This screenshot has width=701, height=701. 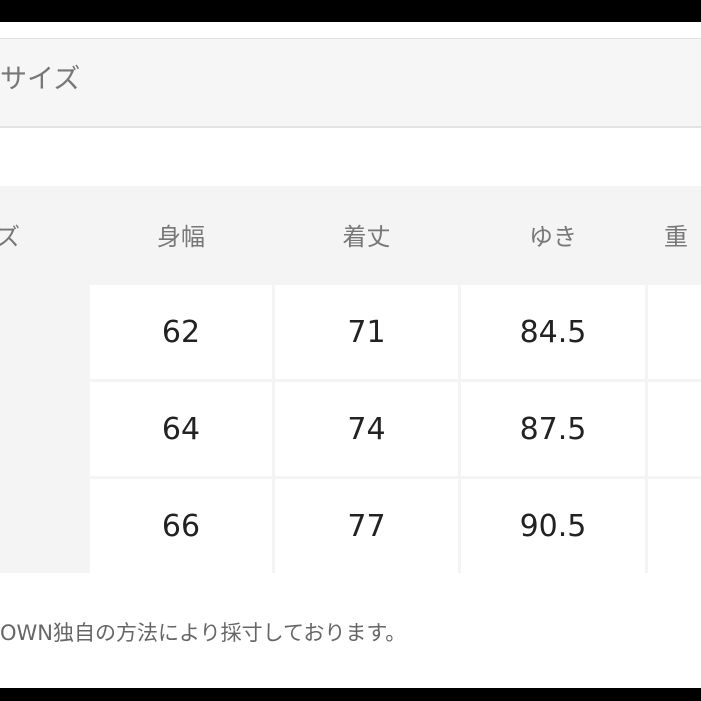 What do you see at coordinates (181, 526) in the screenshot?
I see `data-cell: 66` at bounding box center [181, 526].